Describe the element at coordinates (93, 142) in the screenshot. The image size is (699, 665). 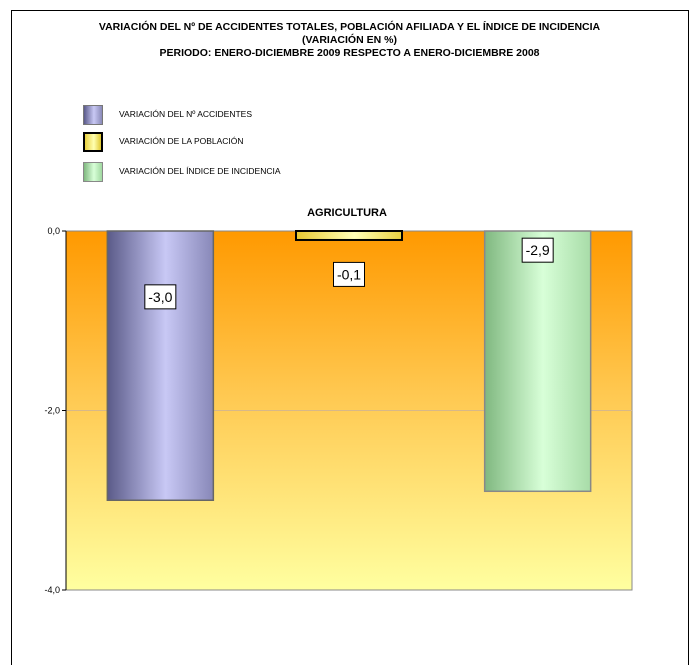
I see `legend-swatch-poblacion` at that location.